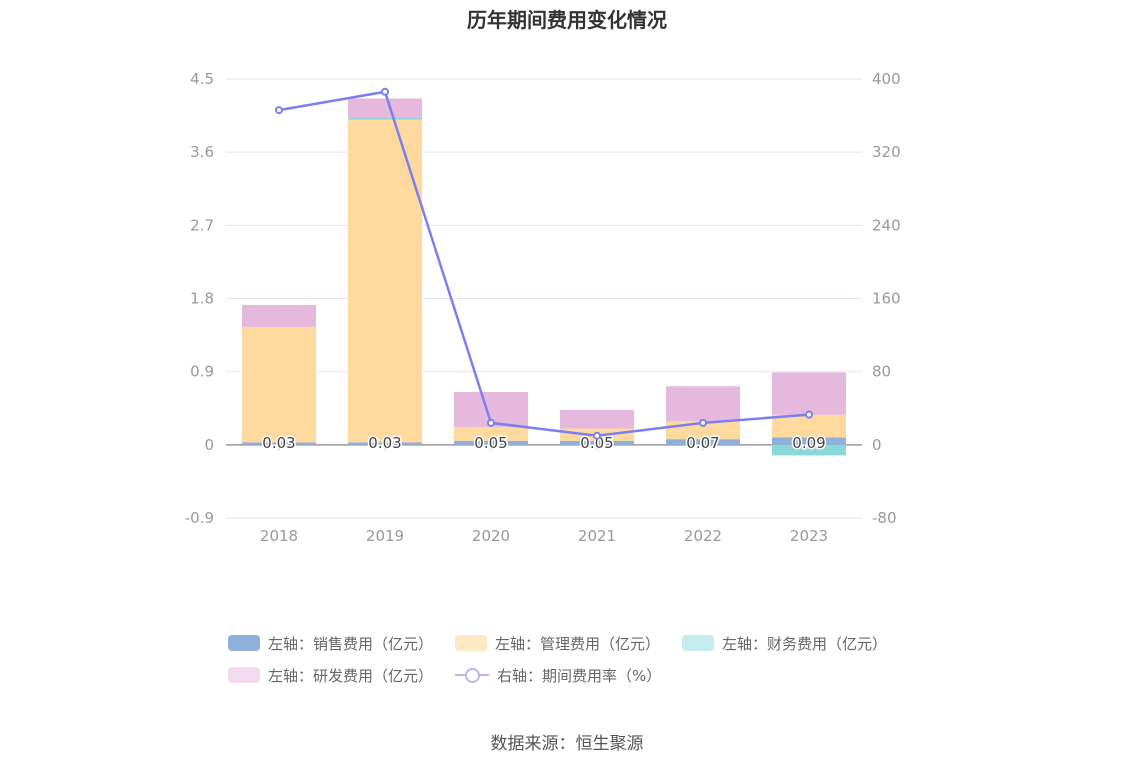 This screenshot has width=1134, height=766. Describe the element at coordinates (886, 79) in the screenshot. I see `right-axis-tick-label: 400` at that location.